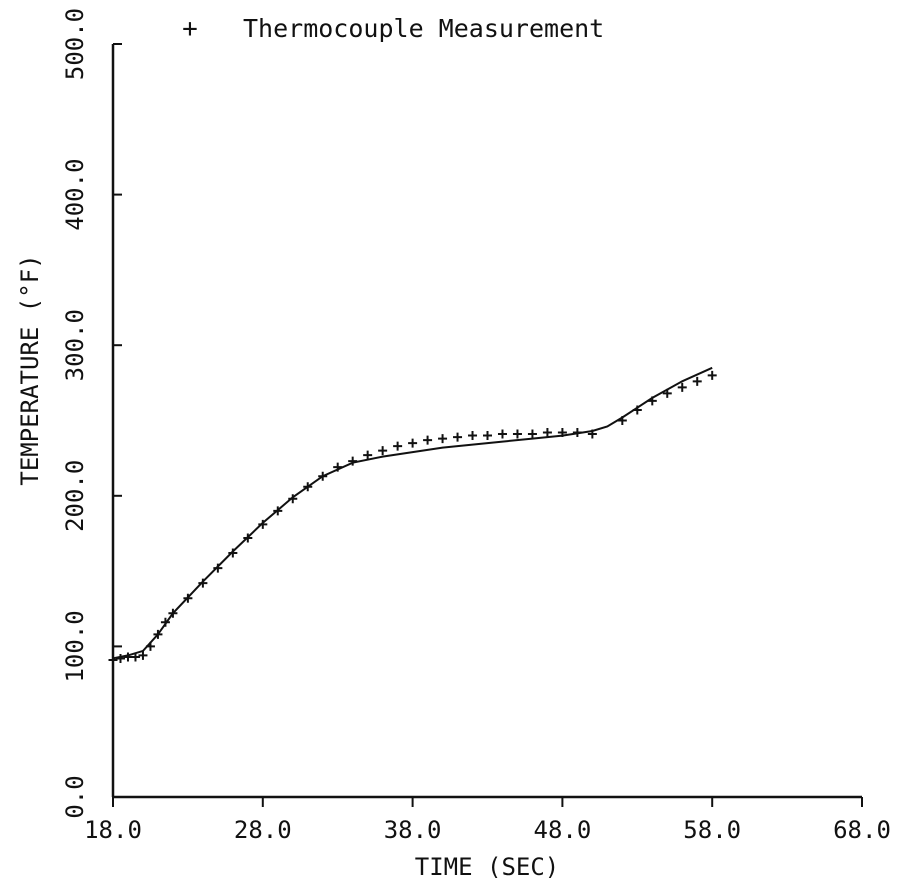 This screenshot has width=898, height=889. Describe the element at coordinates (563, 830) in the screenshot. I see `x-tick-label: 48.0` at that location.